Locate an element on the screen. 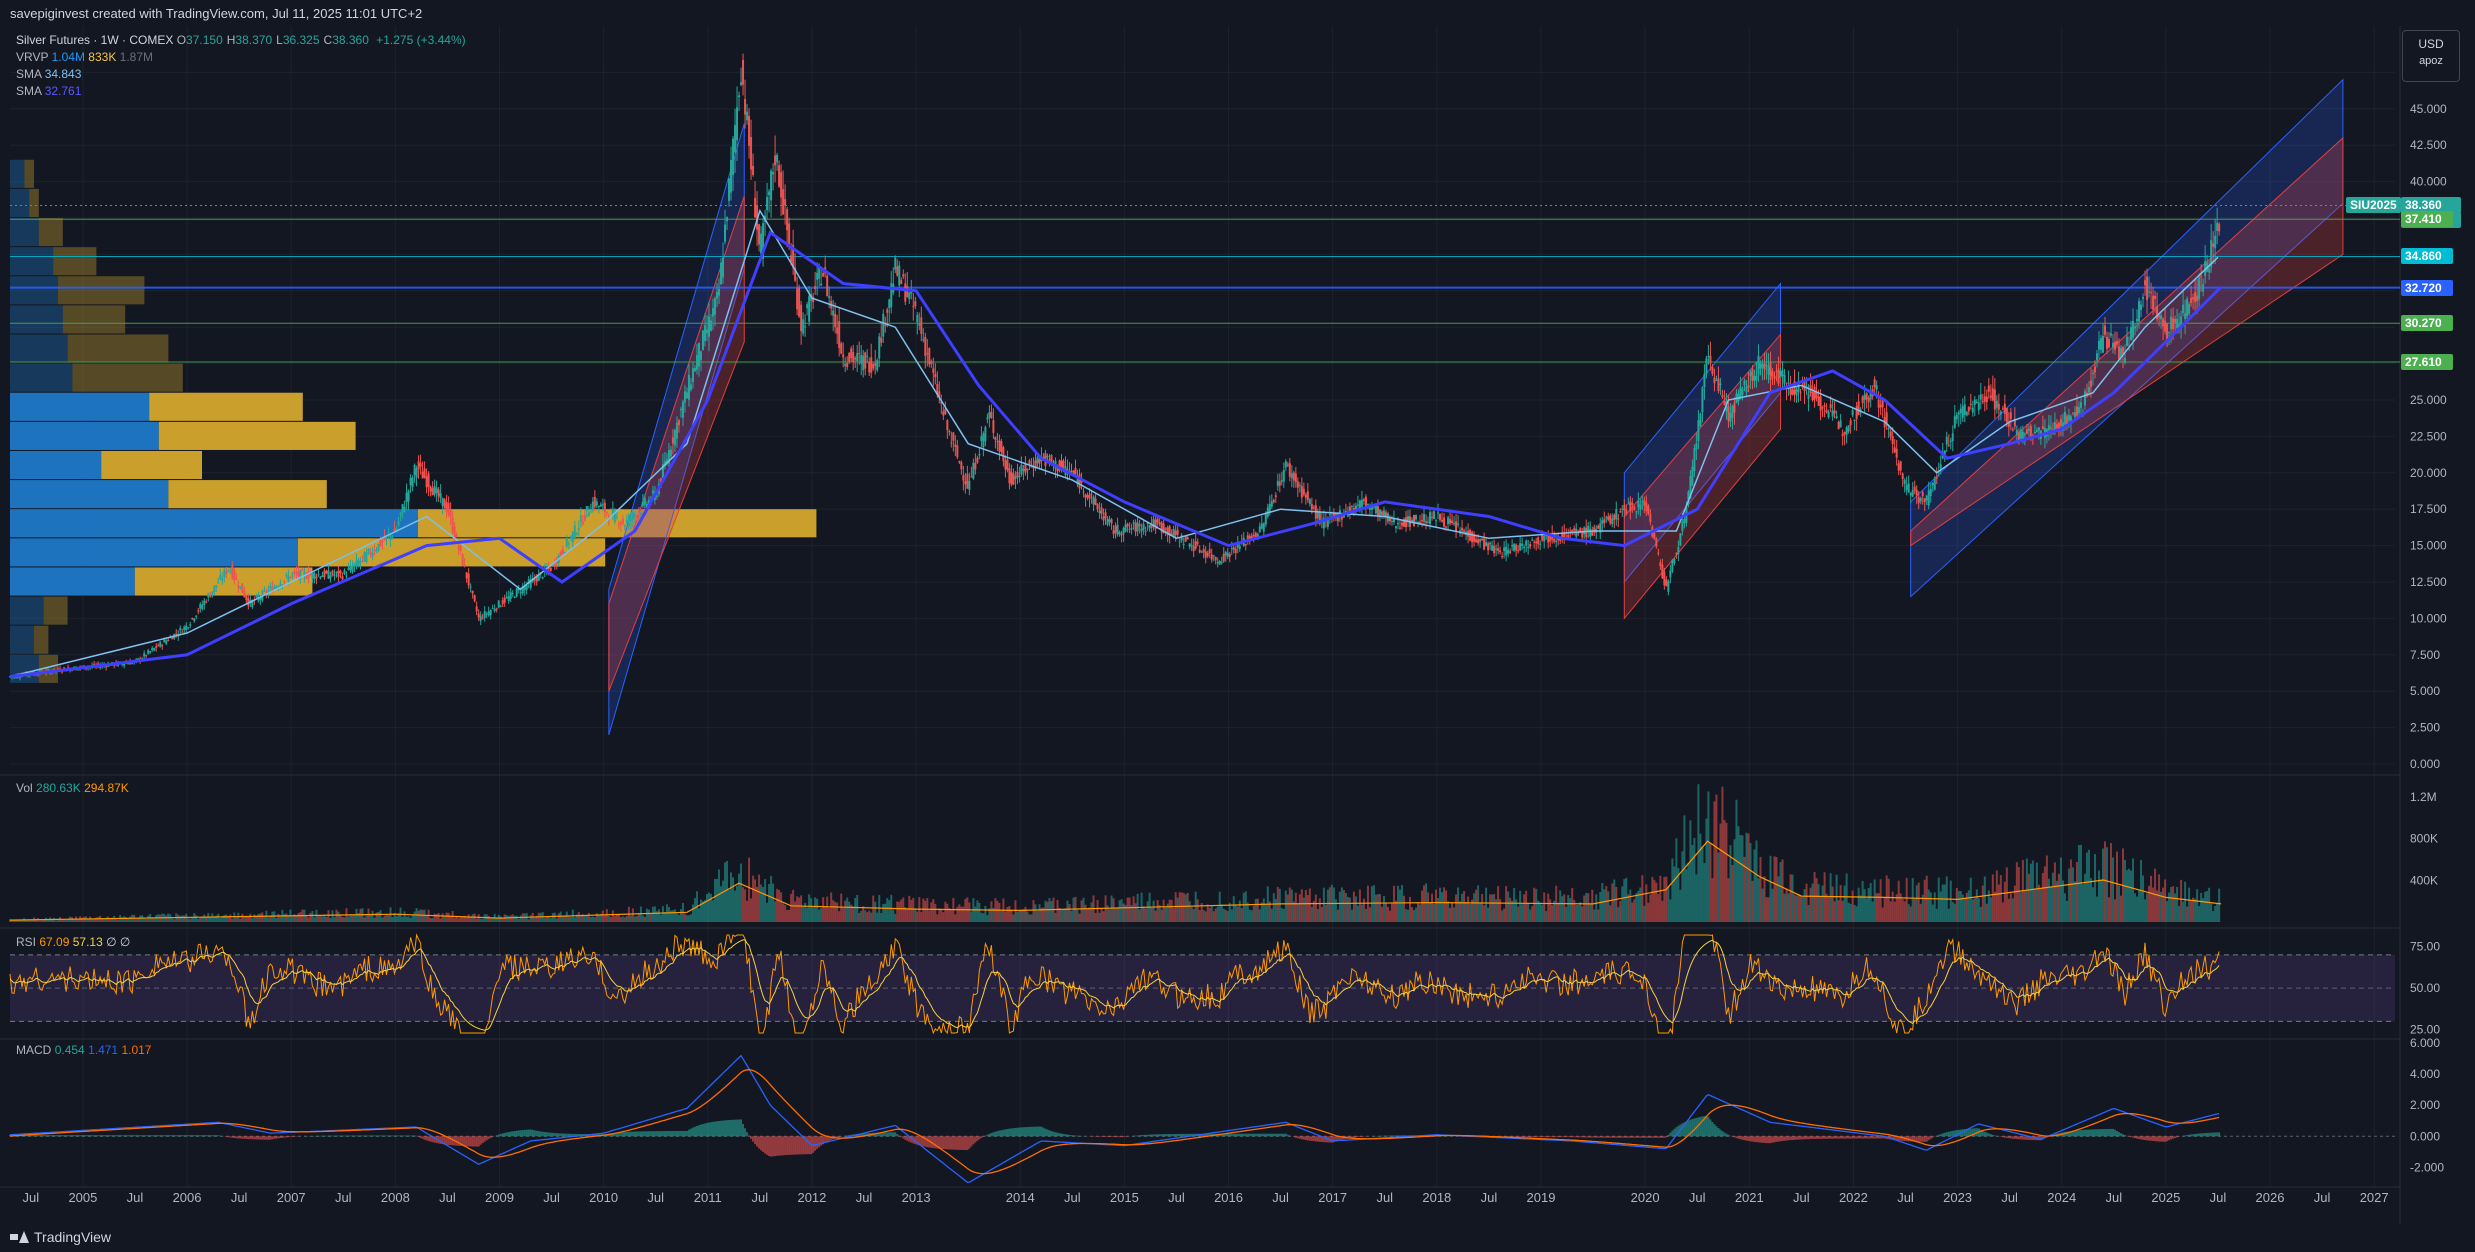  volume-profile-up-bar is located at coordinates (17, 173).